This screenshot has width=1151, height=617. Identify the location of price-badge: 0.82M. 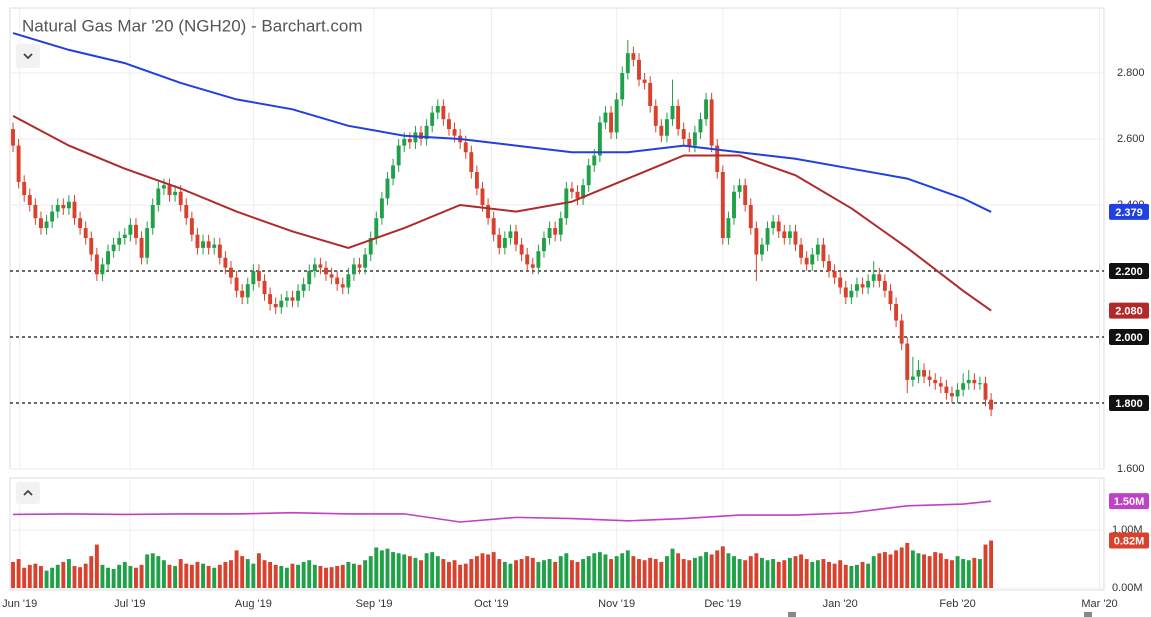
(1129, 540).